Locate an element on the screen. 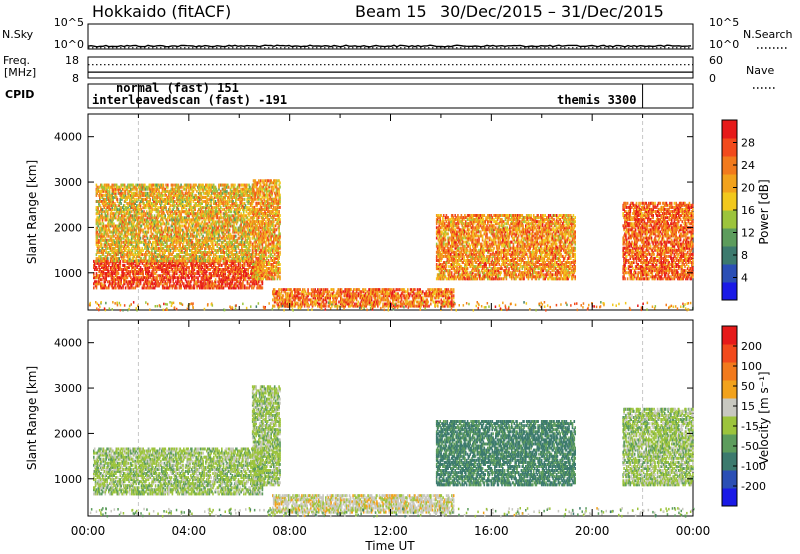 The height and width of the screenshot is (554, 800). nave-label: Nave is located at coordinates (760, 70).